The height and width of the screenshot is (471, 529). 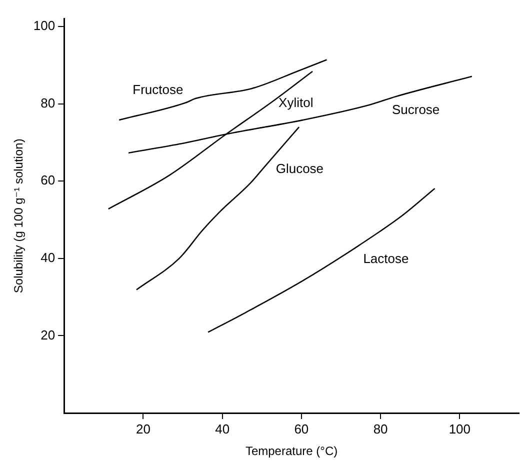 What do you see at coordinates (296, 102) in the screenshot?
I see `series-label: Xylitol` at bounding box center [296, 102].